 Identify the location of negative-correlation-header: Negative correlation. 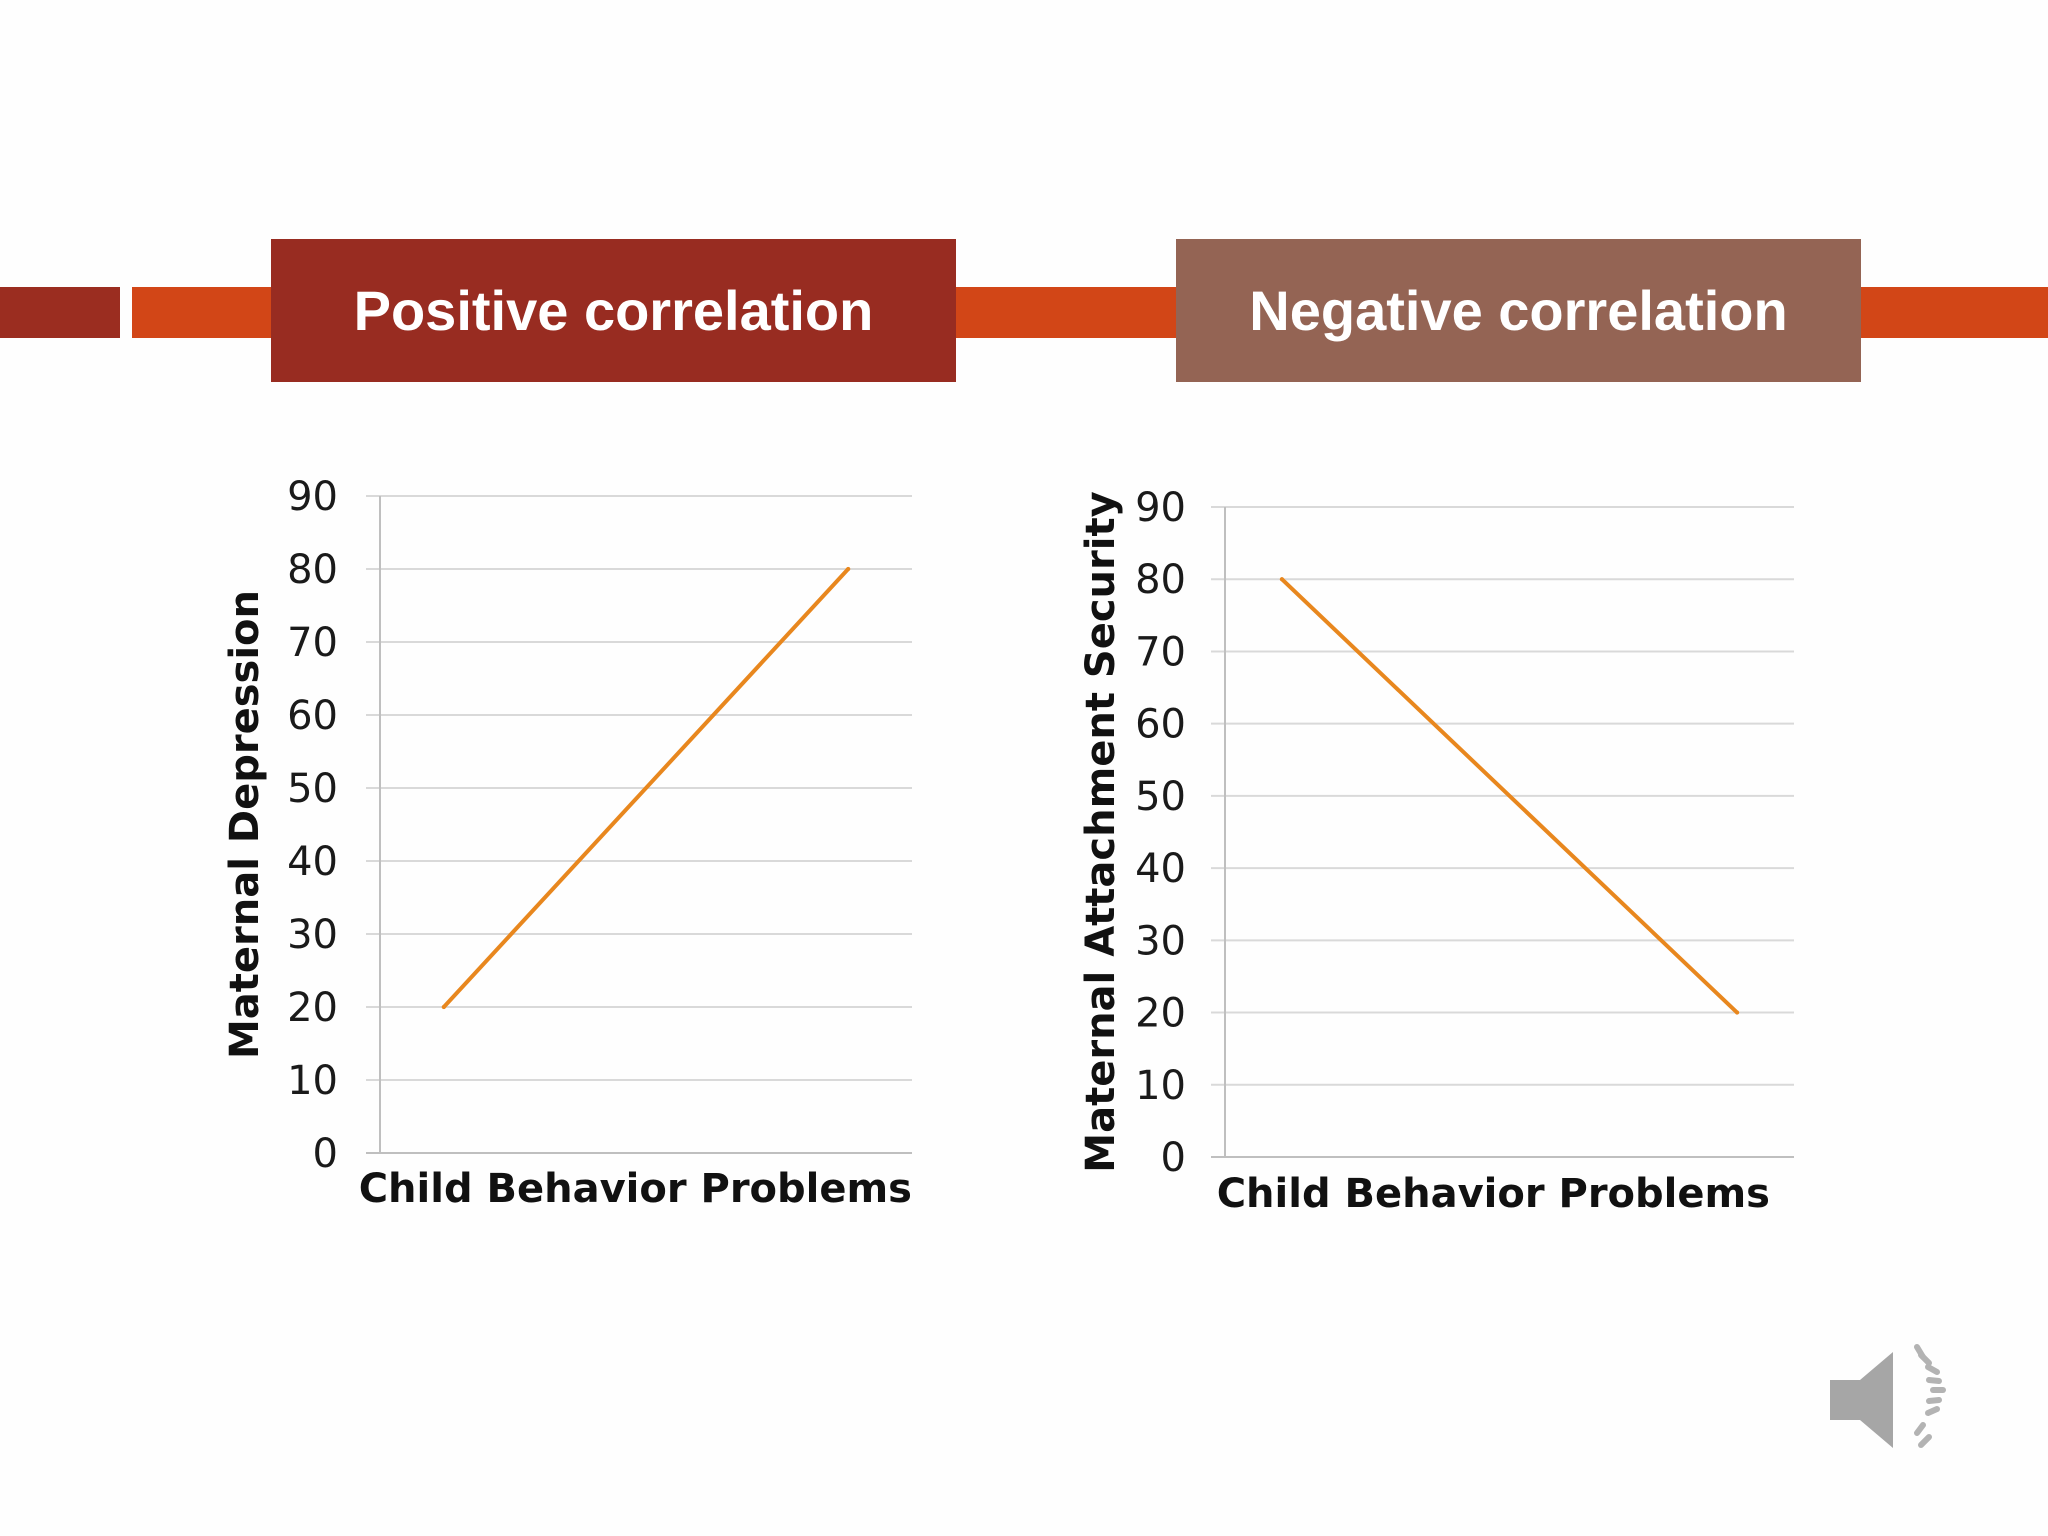
(1518, 310).